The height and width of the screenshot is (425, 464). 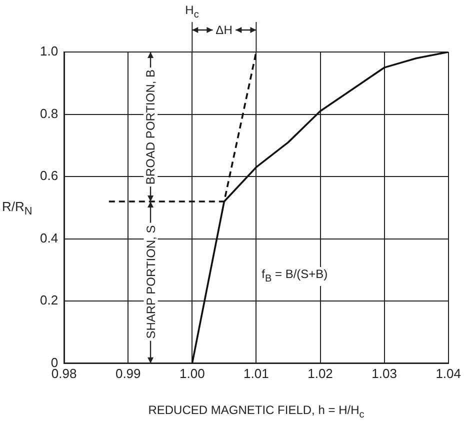 I want to click on x-tick-label: 1.00, so click(x=192, y=373).